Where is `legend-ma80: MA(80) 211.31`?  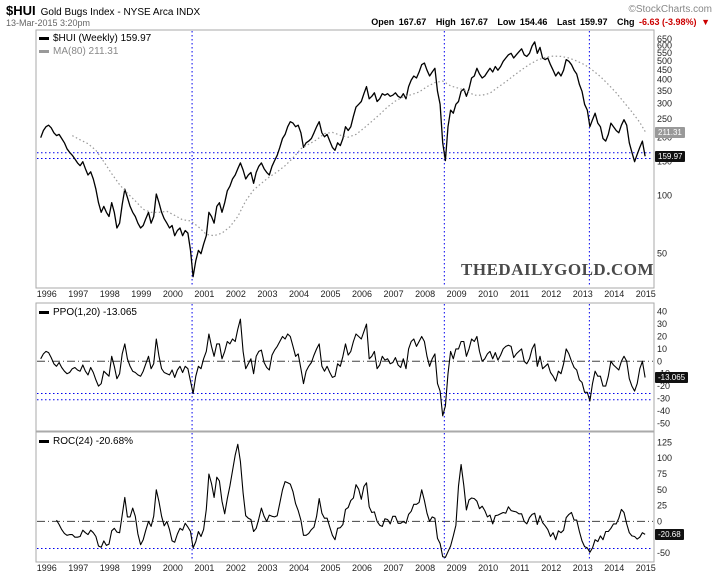
legend-ma80: MA(80) 211.31 is located at coordinates (78, 51).